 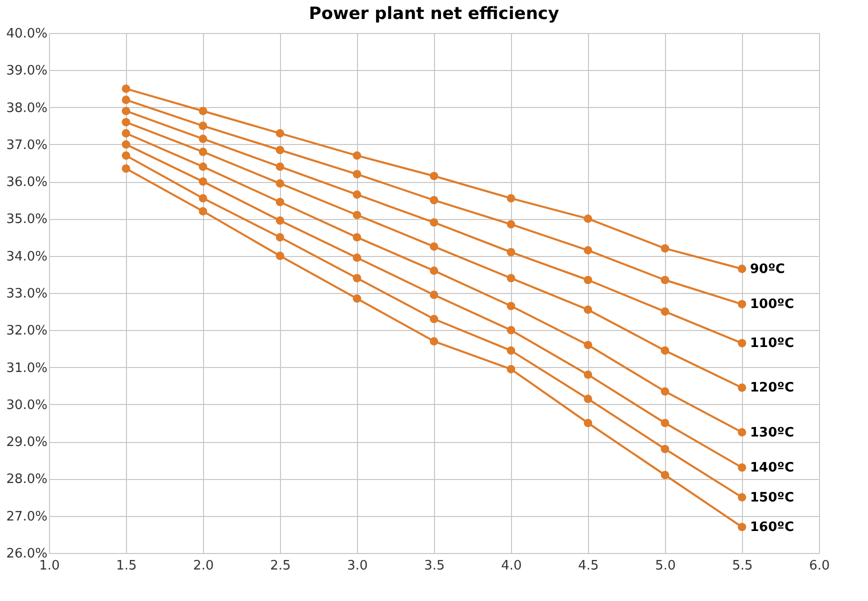 What do you see at coordinates (772, 344) in the screenshot?
I see `series-label: 110ºC` at bounding box center [772, 344].